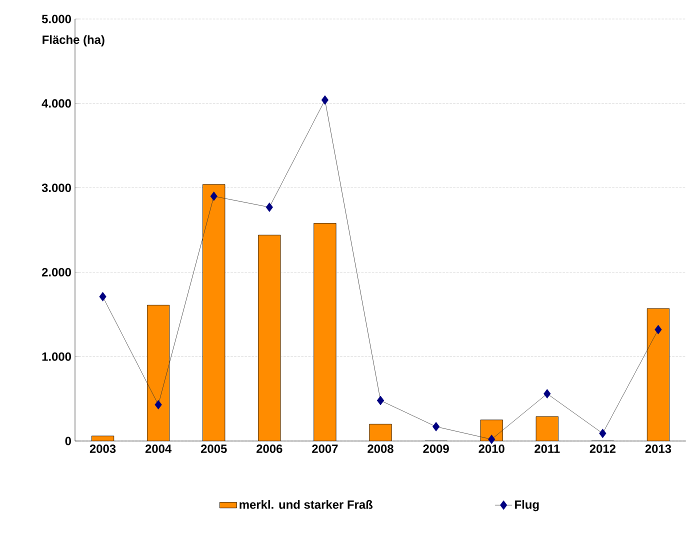  Describe the element at coordinates (381, 448) in the screenshot. I see `x-tick-label: 2008` at that location.